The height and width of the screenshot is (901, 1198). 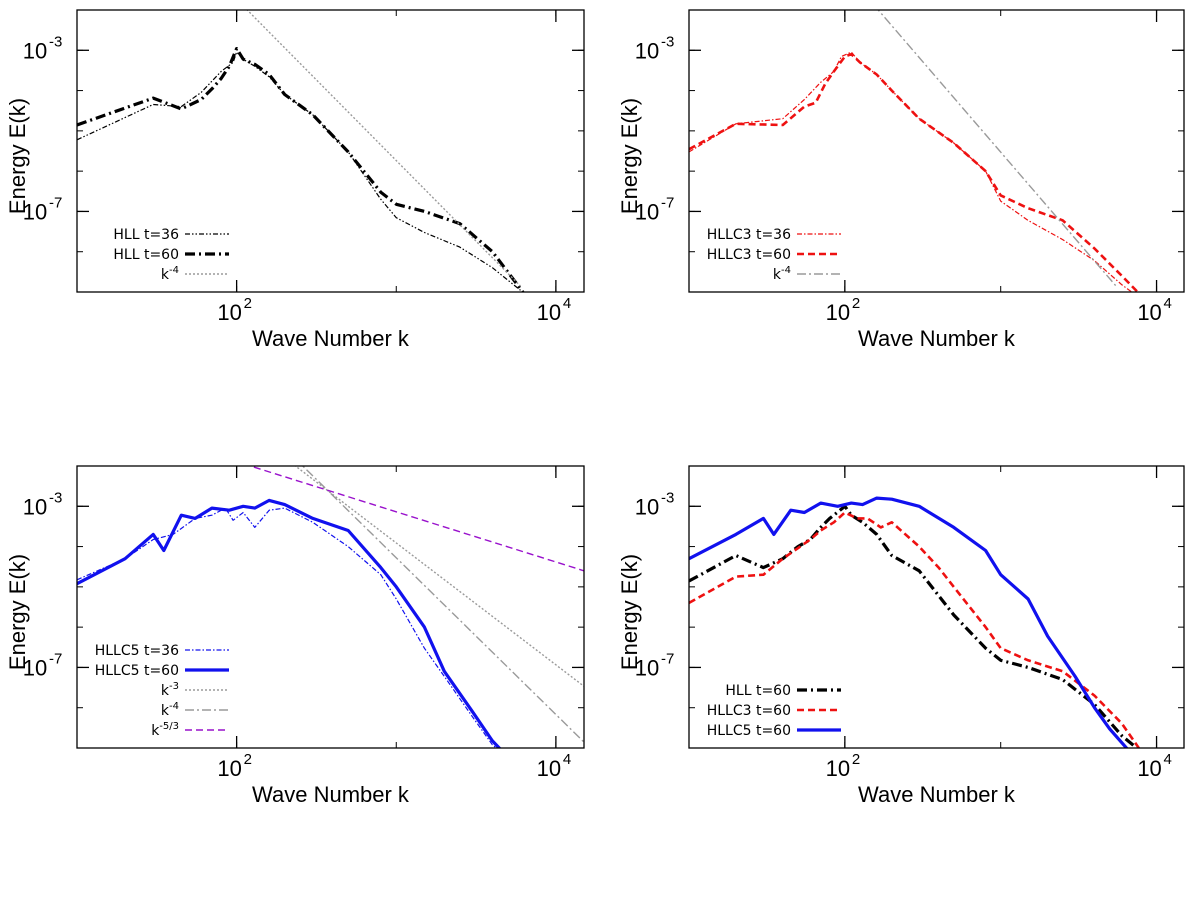 I want to click on legend-entry-label: k-5/3, so click(x=165, y=730).